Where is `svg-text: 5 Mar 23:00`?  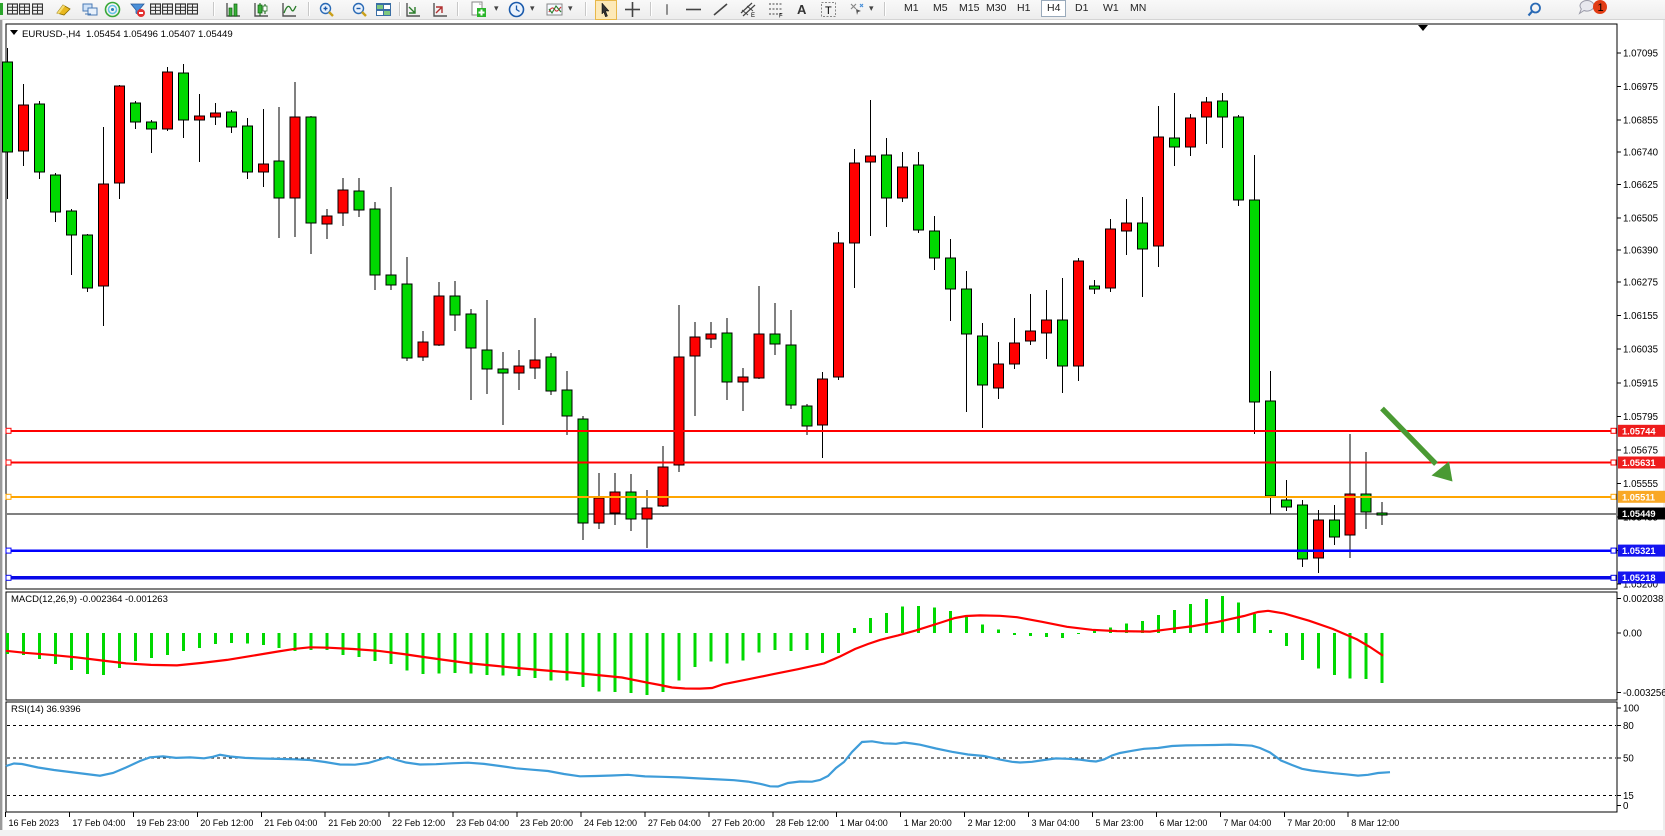 svg-text: 5 Mar 23:00 is located at coordinates (1120, 823).